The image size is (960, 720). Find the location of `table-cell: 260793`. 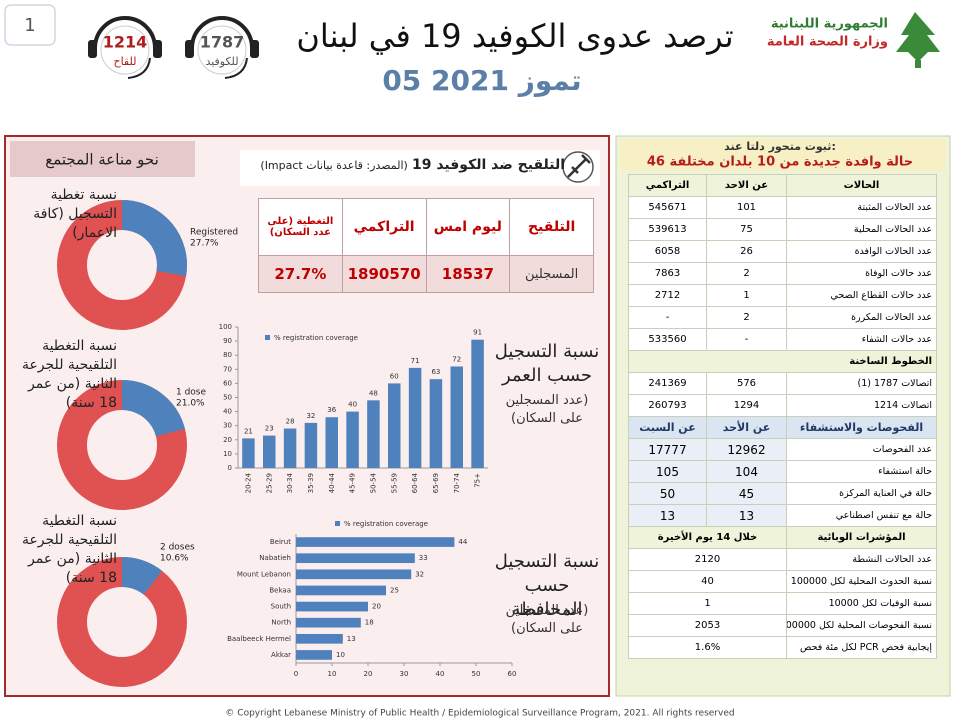

table-cell: 260793 is located at coordinates (667, 405).